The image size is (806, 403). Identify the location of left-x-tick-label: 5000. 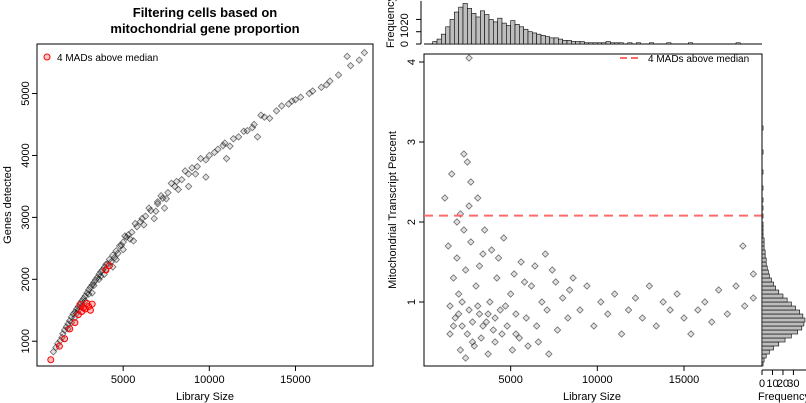
(123, 380).